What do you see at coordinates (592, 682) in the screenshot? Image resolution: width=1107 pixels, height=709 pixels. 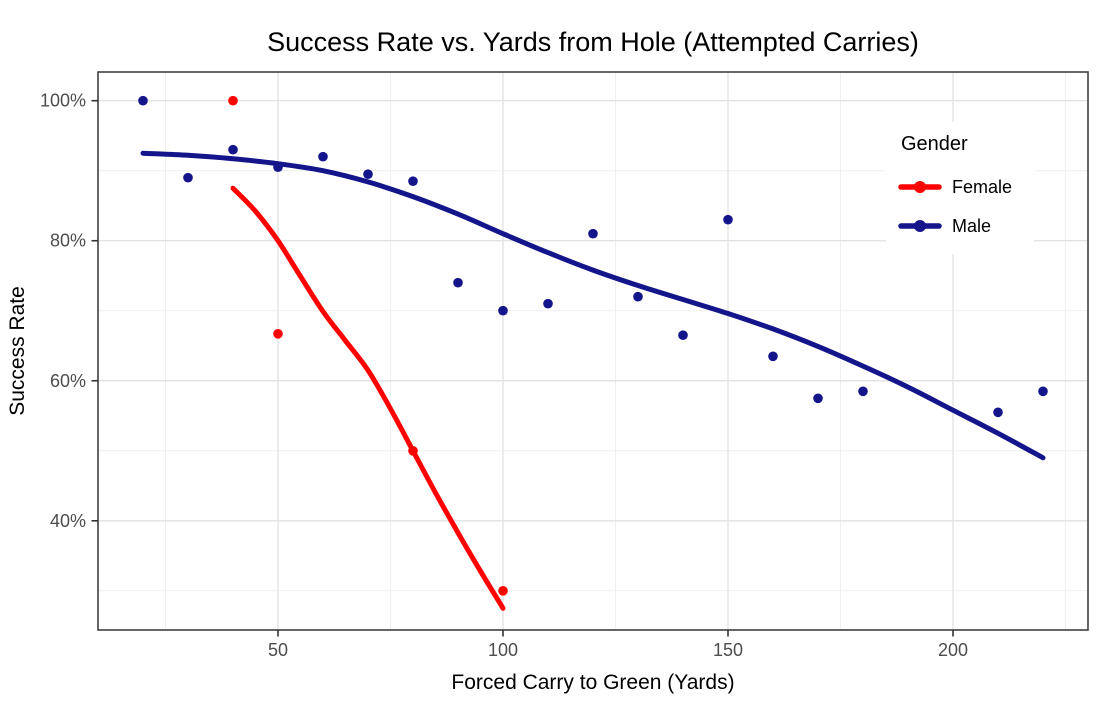 I see `x-axis-title: Forced Carry to Green (Yards)` at bounding box center [592, 682].